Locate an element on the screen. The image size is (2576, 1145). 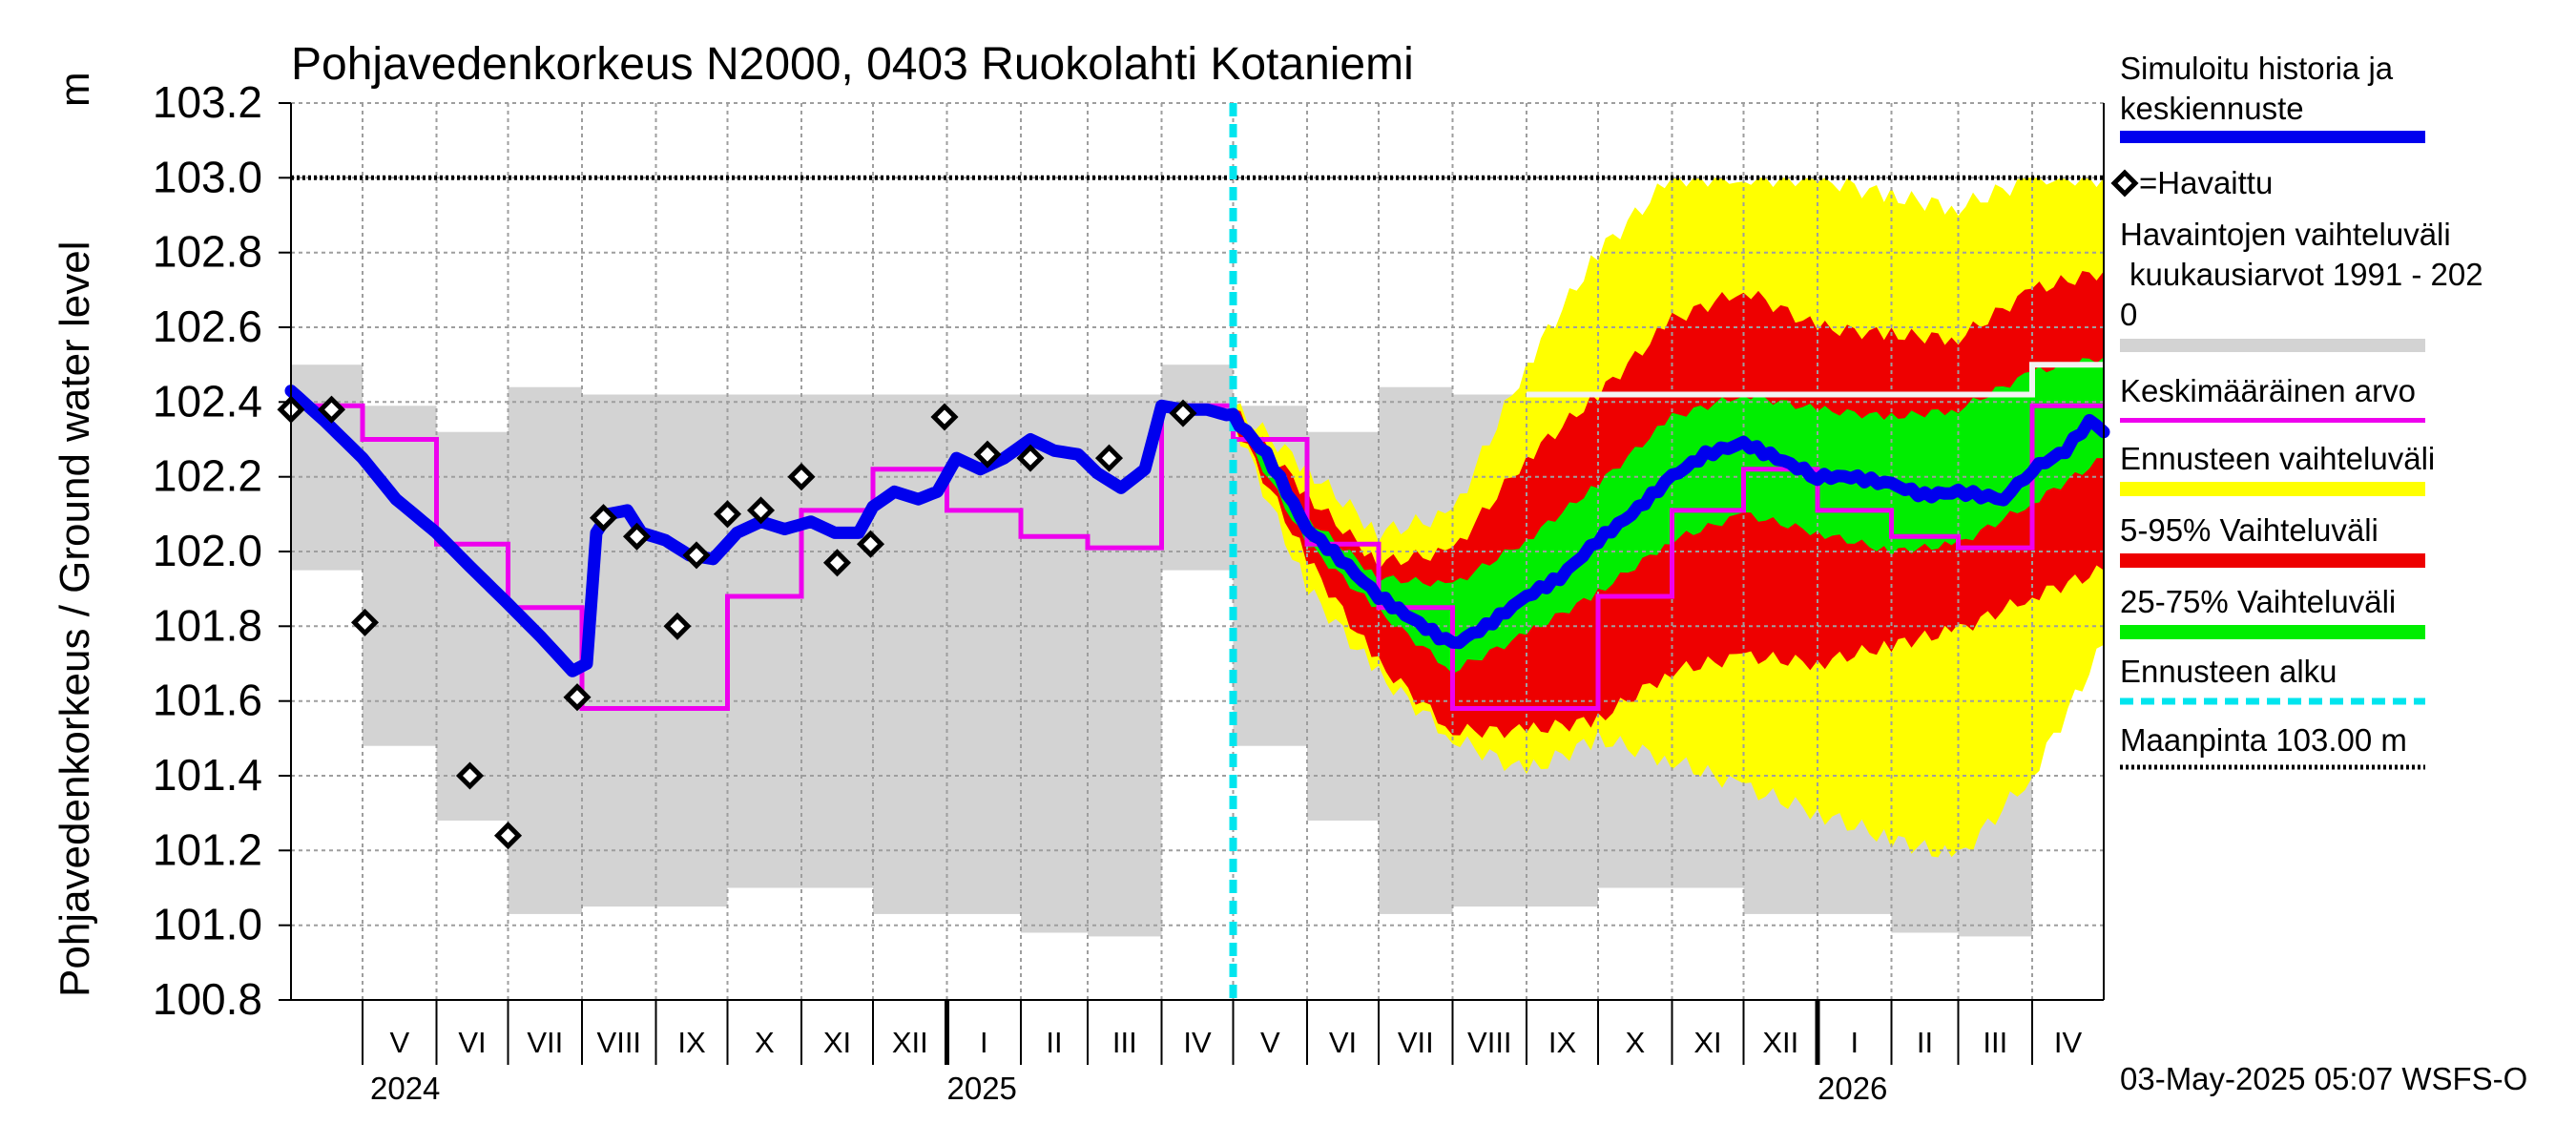
legend-swatch-obs-range is located at coordinates (2272, 345).